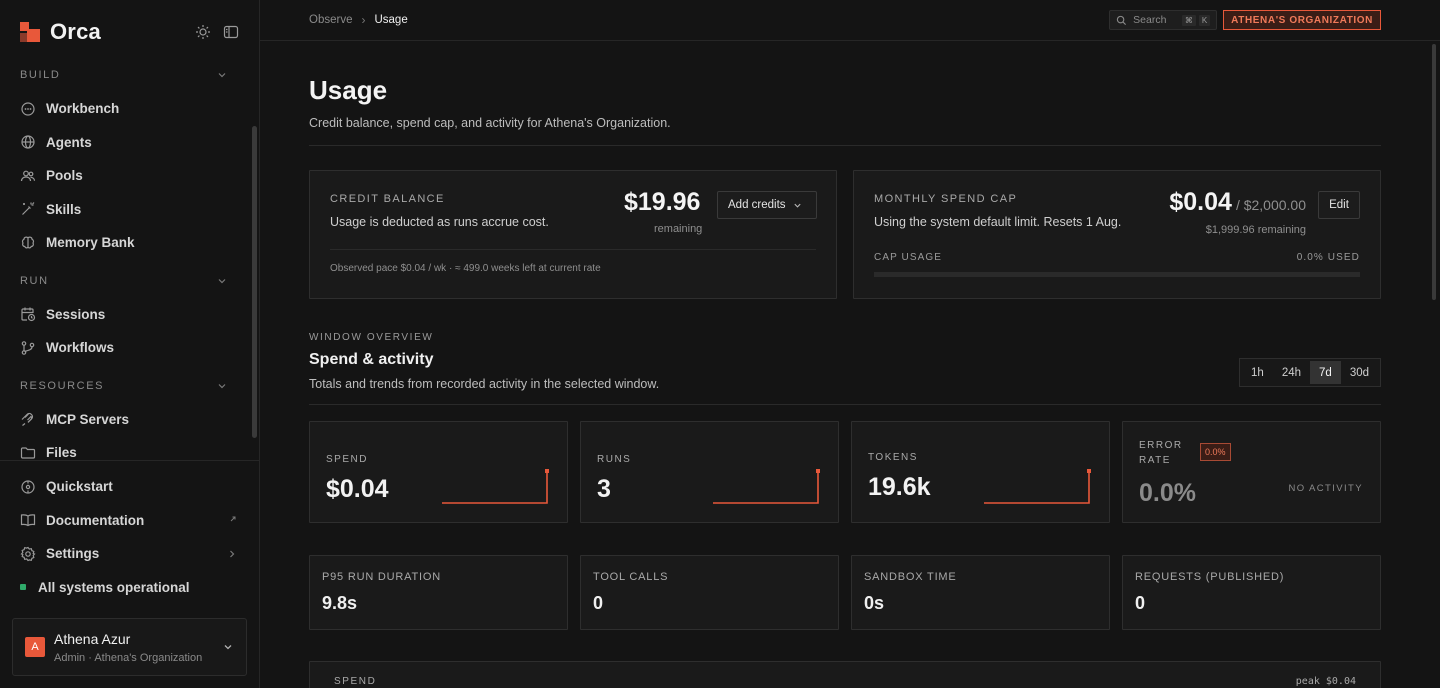 The image size is (1440, 688). What do you see at coordinates (381, 577) in the screenshot?
I see `stat-label: P95 RUN DURATION` at bounding box center [381, 577].